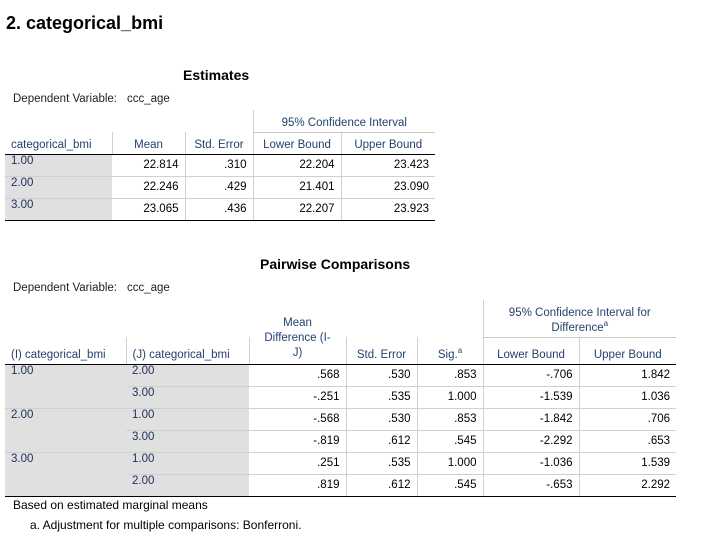  I want to click on table-row: 3.00 -.251 .535 1.000 -1.539 1.036, so click(341, 397).